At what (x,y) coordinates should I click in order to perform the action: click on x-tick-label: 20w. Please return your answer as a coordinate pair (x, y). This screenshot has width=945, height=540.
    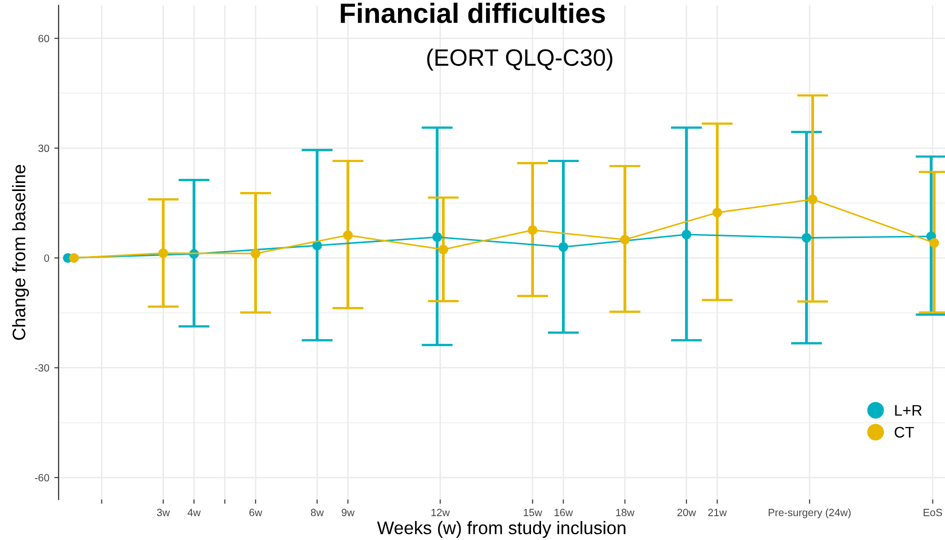
    Looking at the image, I should click on (686, 512).